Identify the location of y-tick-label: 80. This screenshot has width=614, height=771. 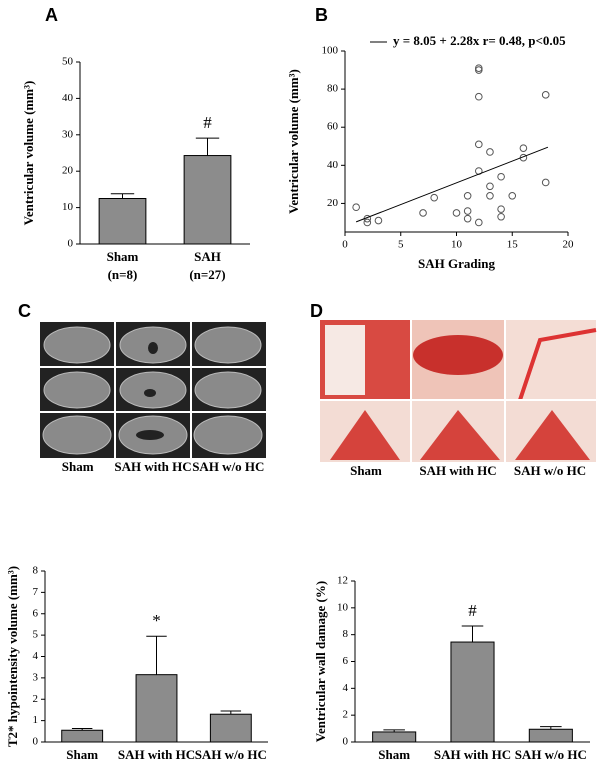
(333, 89).